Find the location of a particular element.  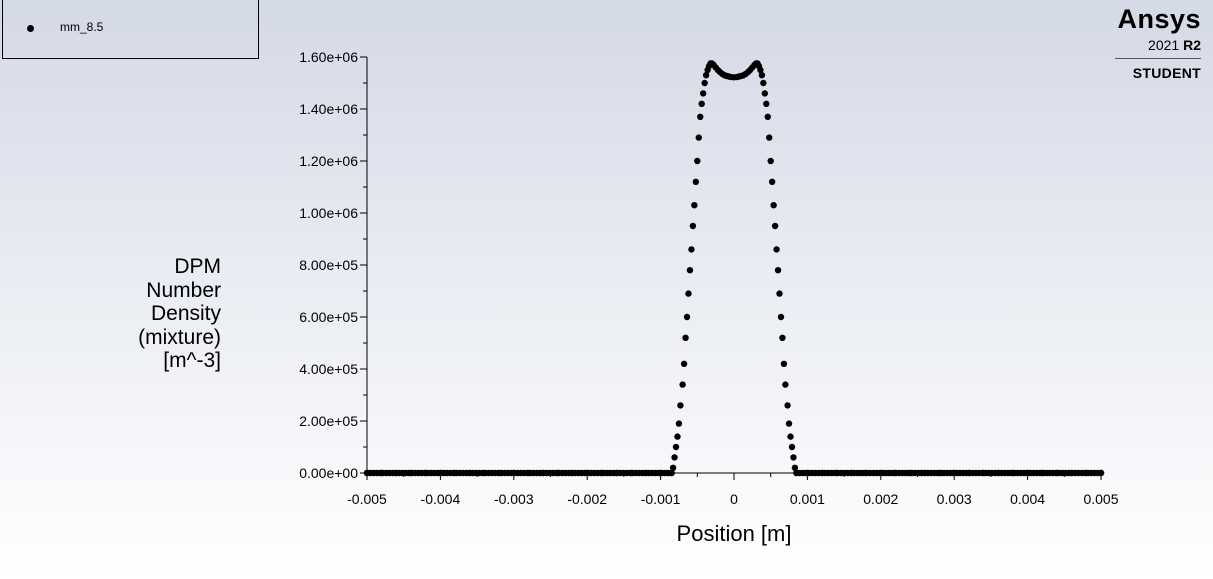

x-tick-label: 0.004 is located at coordinates (1027, 499).